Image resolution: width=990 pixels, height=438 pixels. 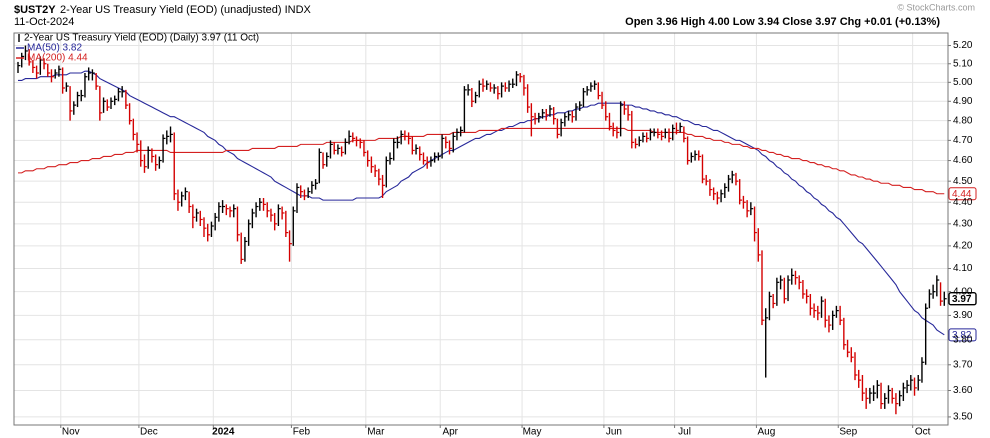 I want to click on y-tick-label: 4.60, so click(x=963, y=160).